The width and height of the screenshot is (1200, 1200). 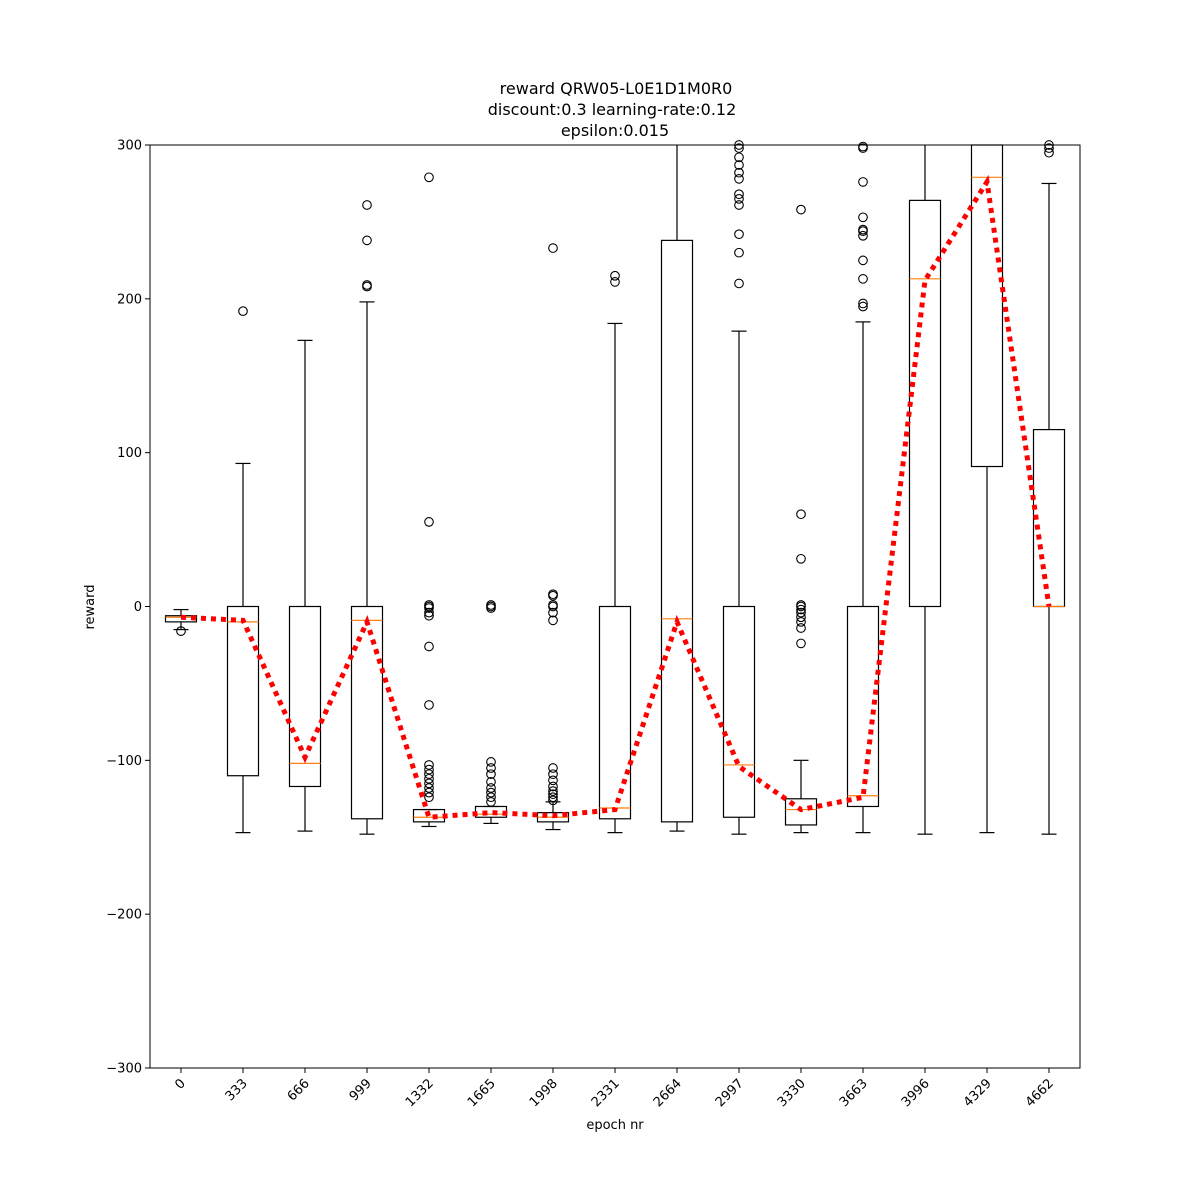 What do you see at coordinates (482, 1093) in the screenshot?
I see `x-tick-label: 1665` at bounding box center [482, 1093].